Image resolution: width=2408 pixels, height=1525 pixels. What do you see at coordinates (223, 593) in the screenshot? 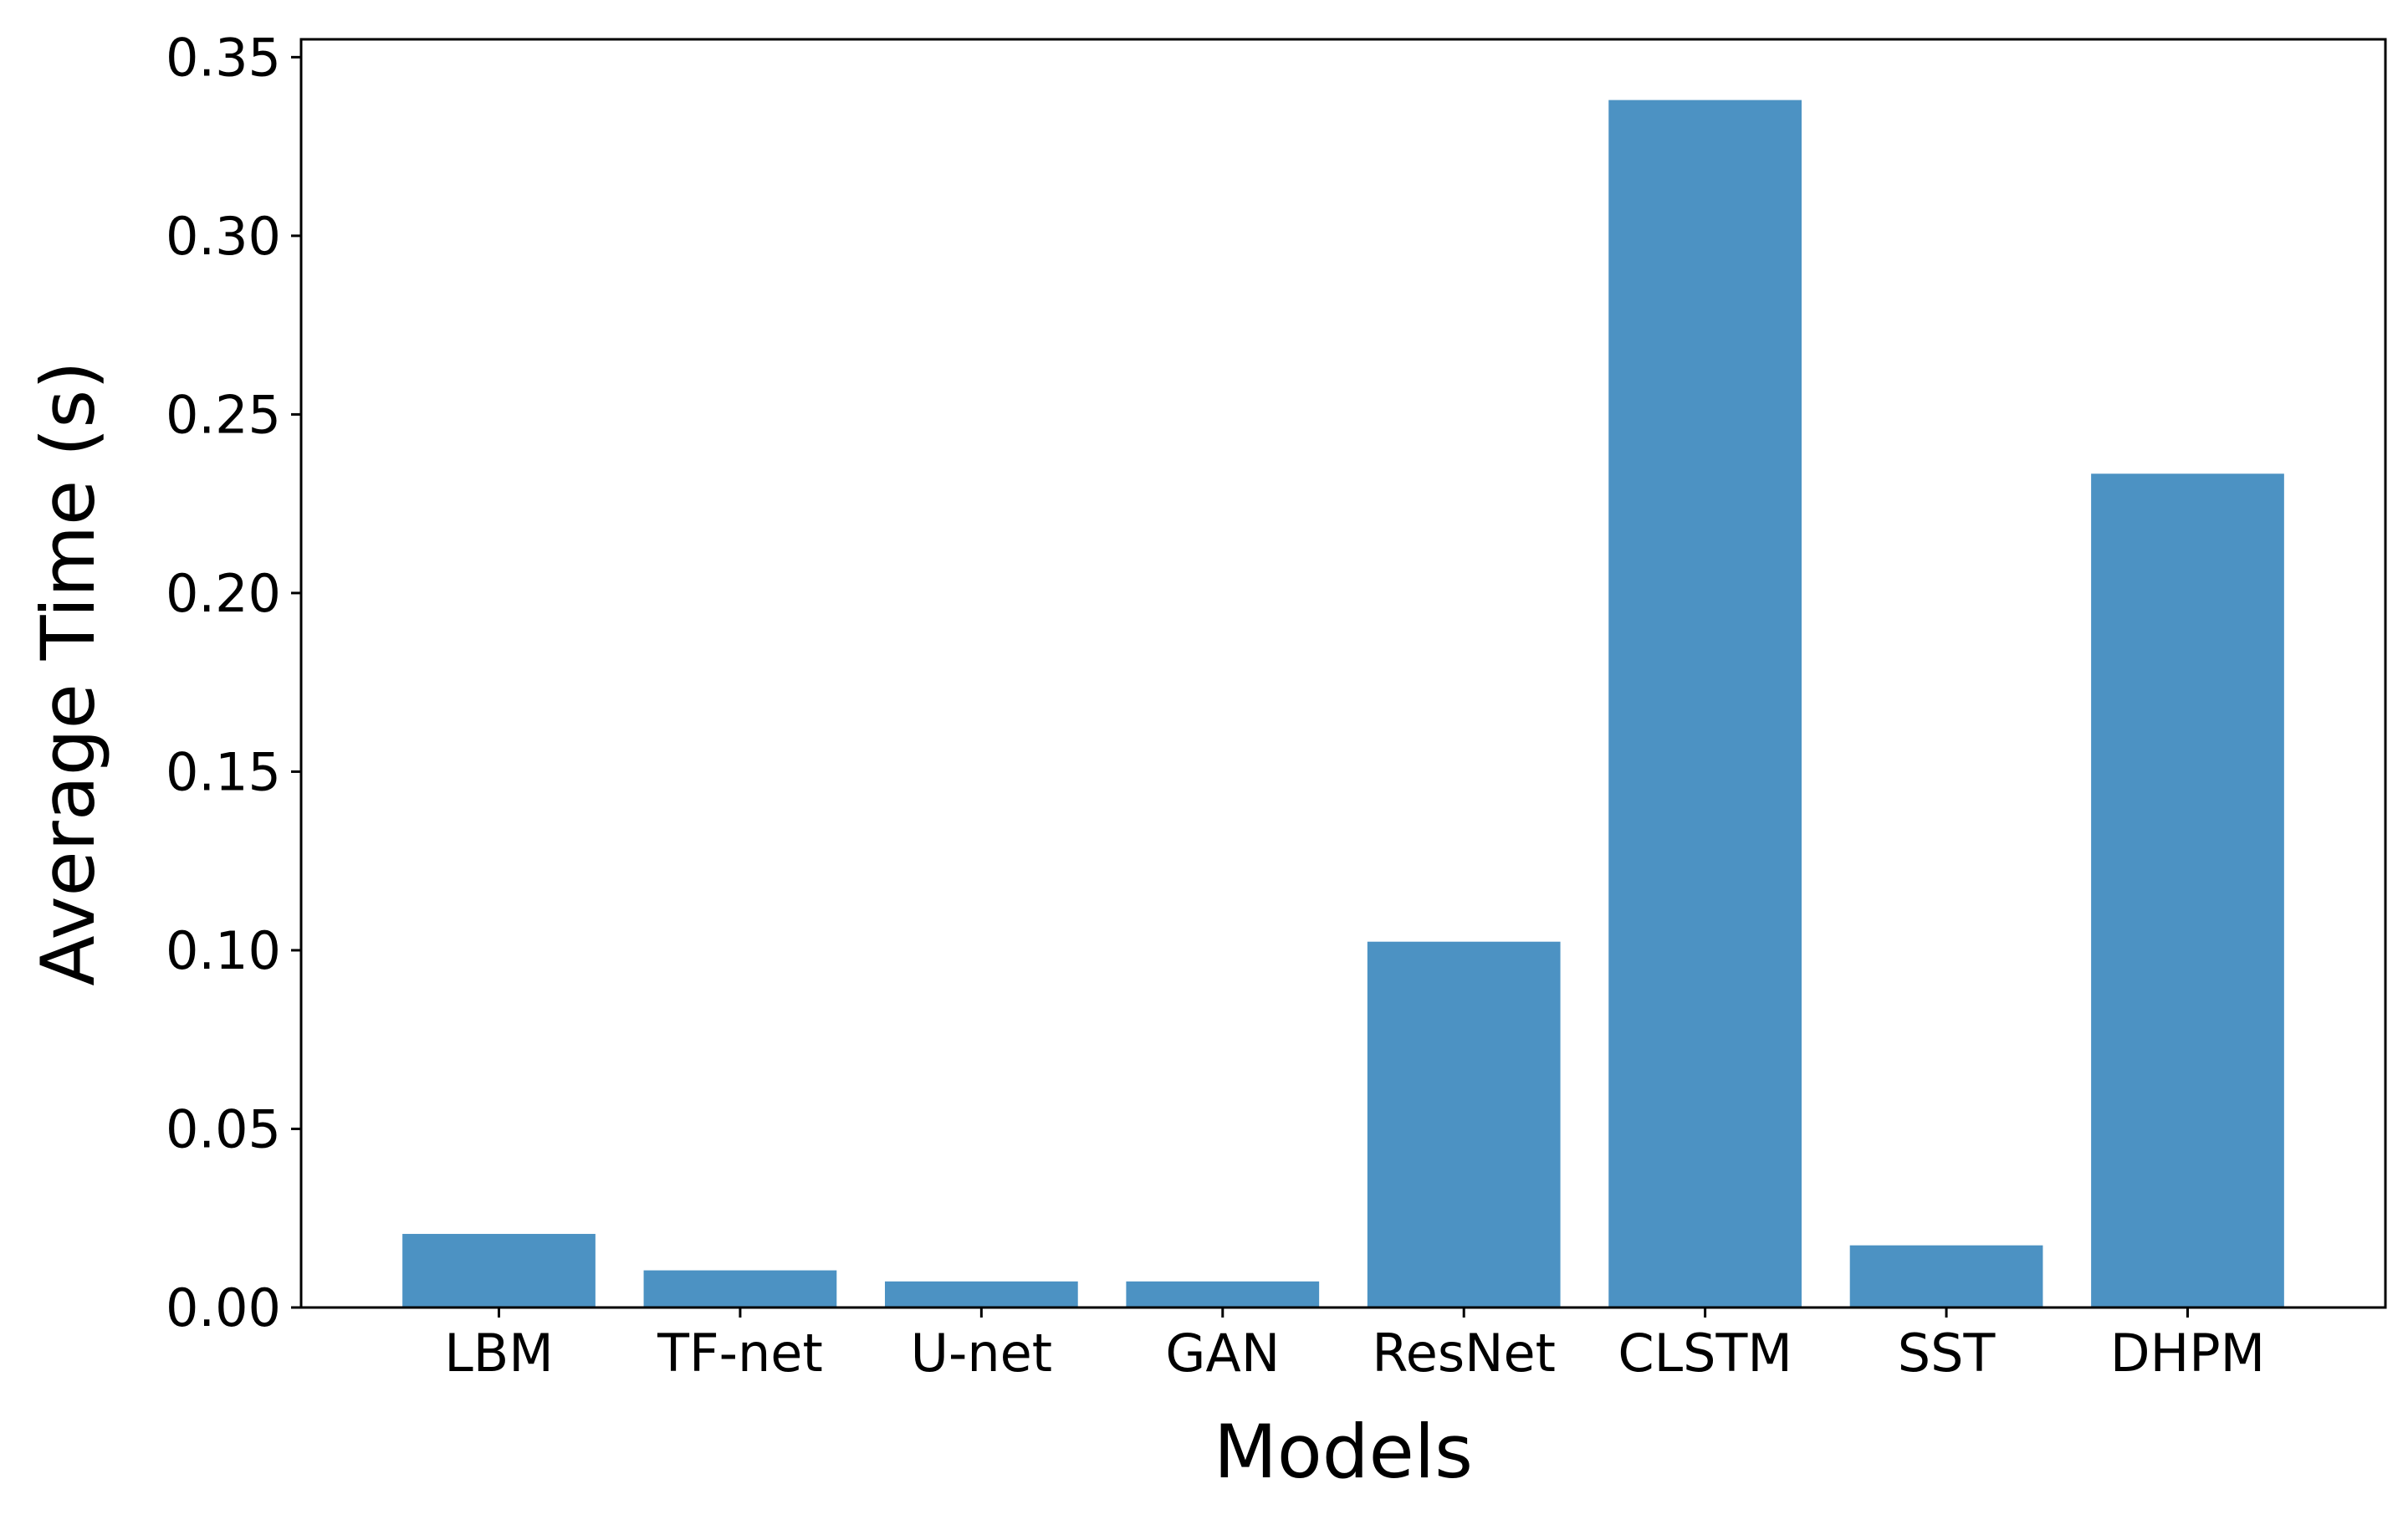
I see `y-tick-label: 0.20` at bounding box center [223, 593].